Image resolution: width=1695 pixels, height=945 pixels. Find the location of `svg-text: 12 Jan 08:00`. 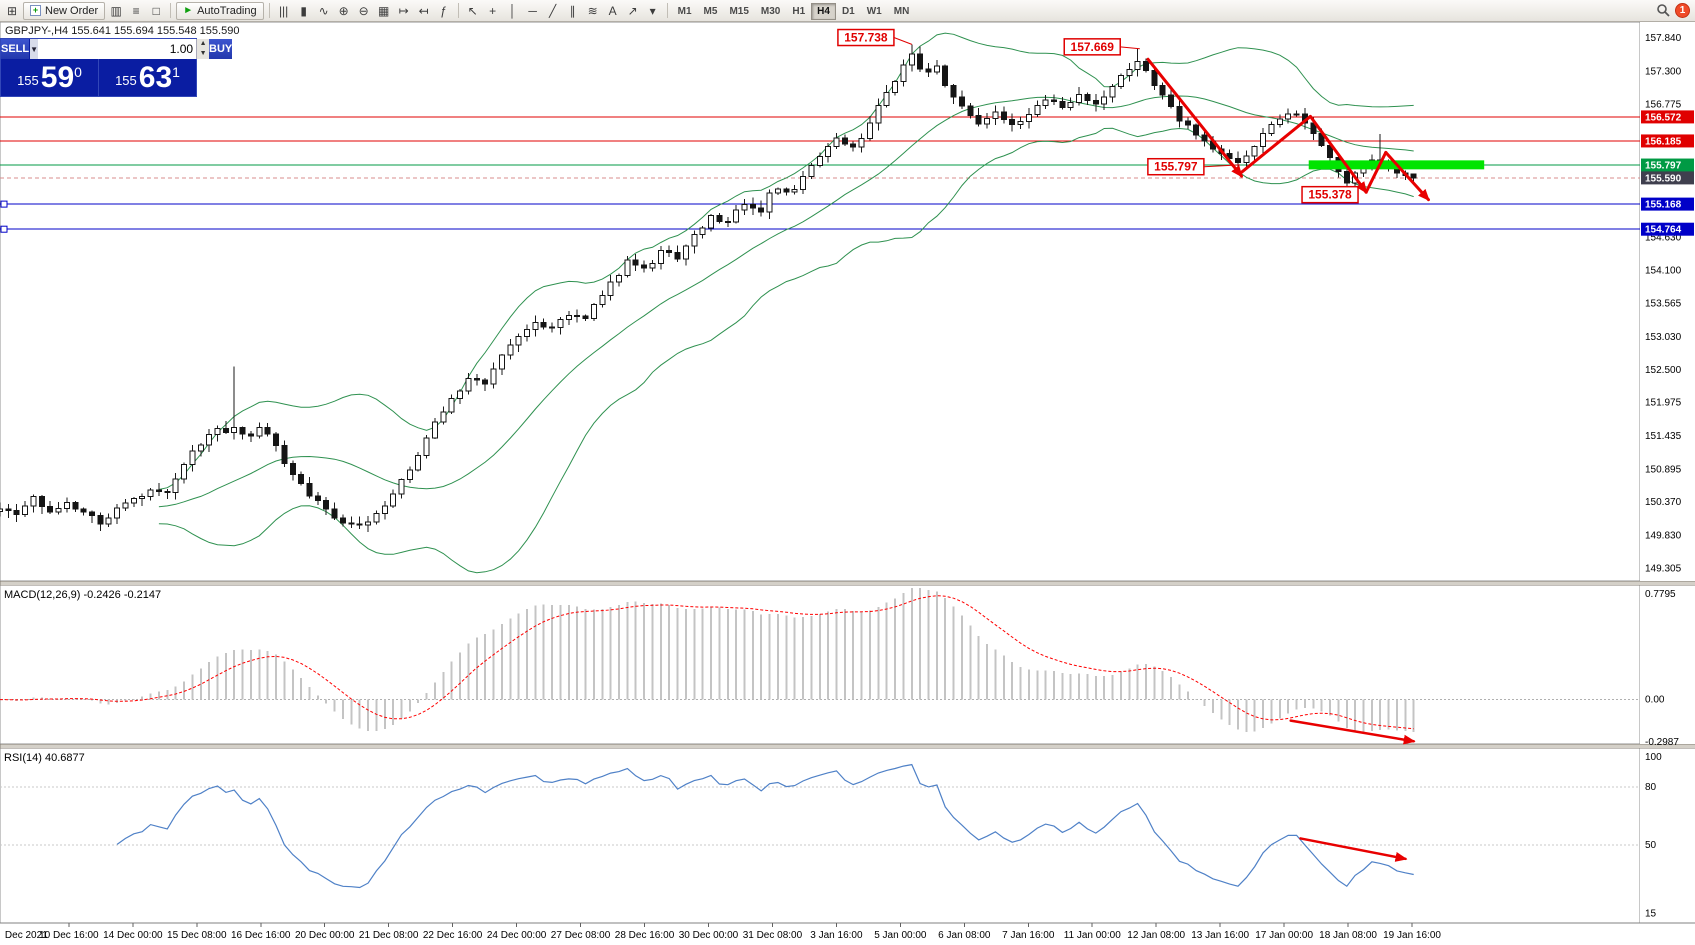

svg-text: 12 Jan 08:00 is located at coordinates (1156, 935).